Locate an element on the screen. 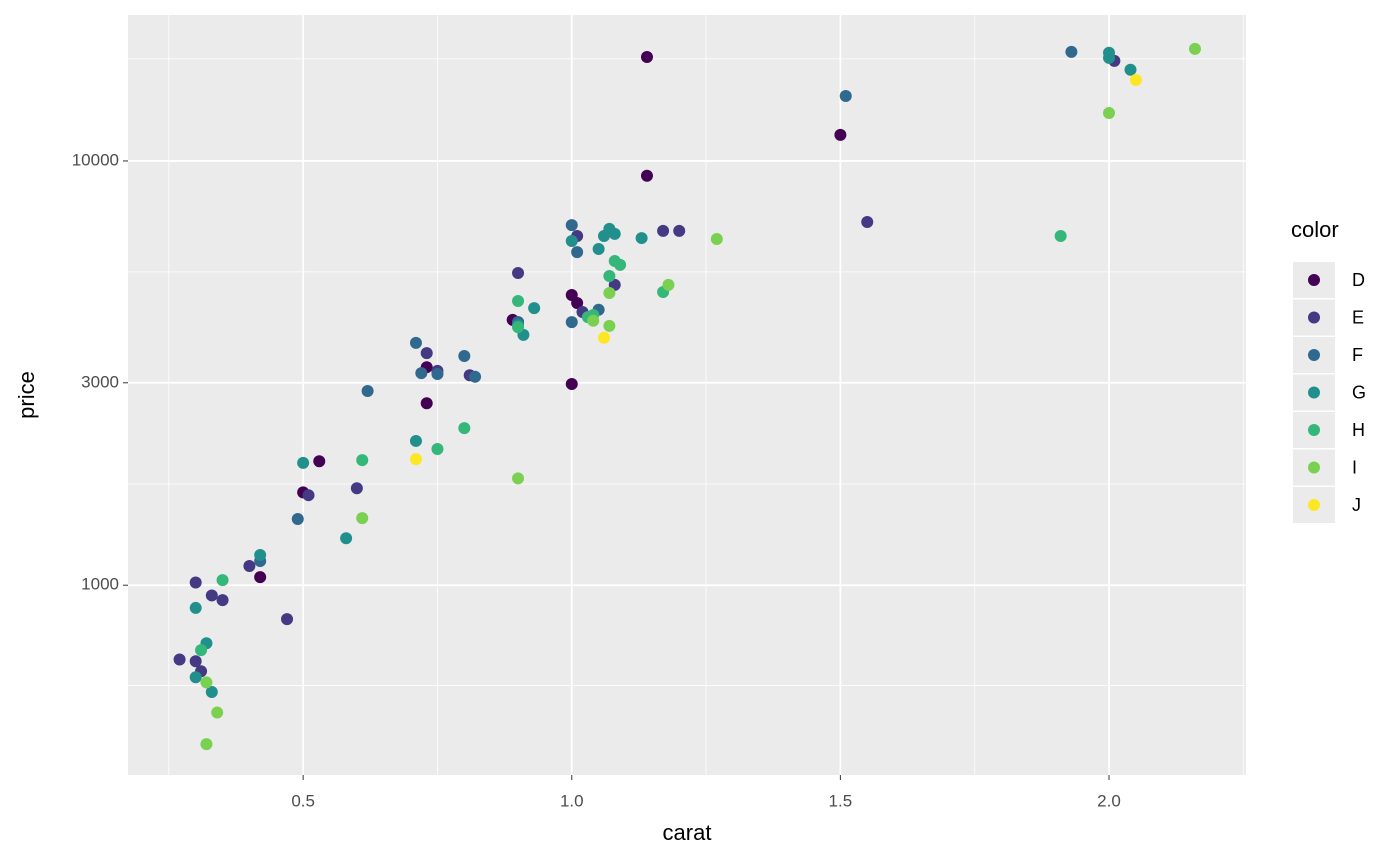 The image size is (1400, 865). x-tick-label: 0.5 is located at coordinates (303, 800).